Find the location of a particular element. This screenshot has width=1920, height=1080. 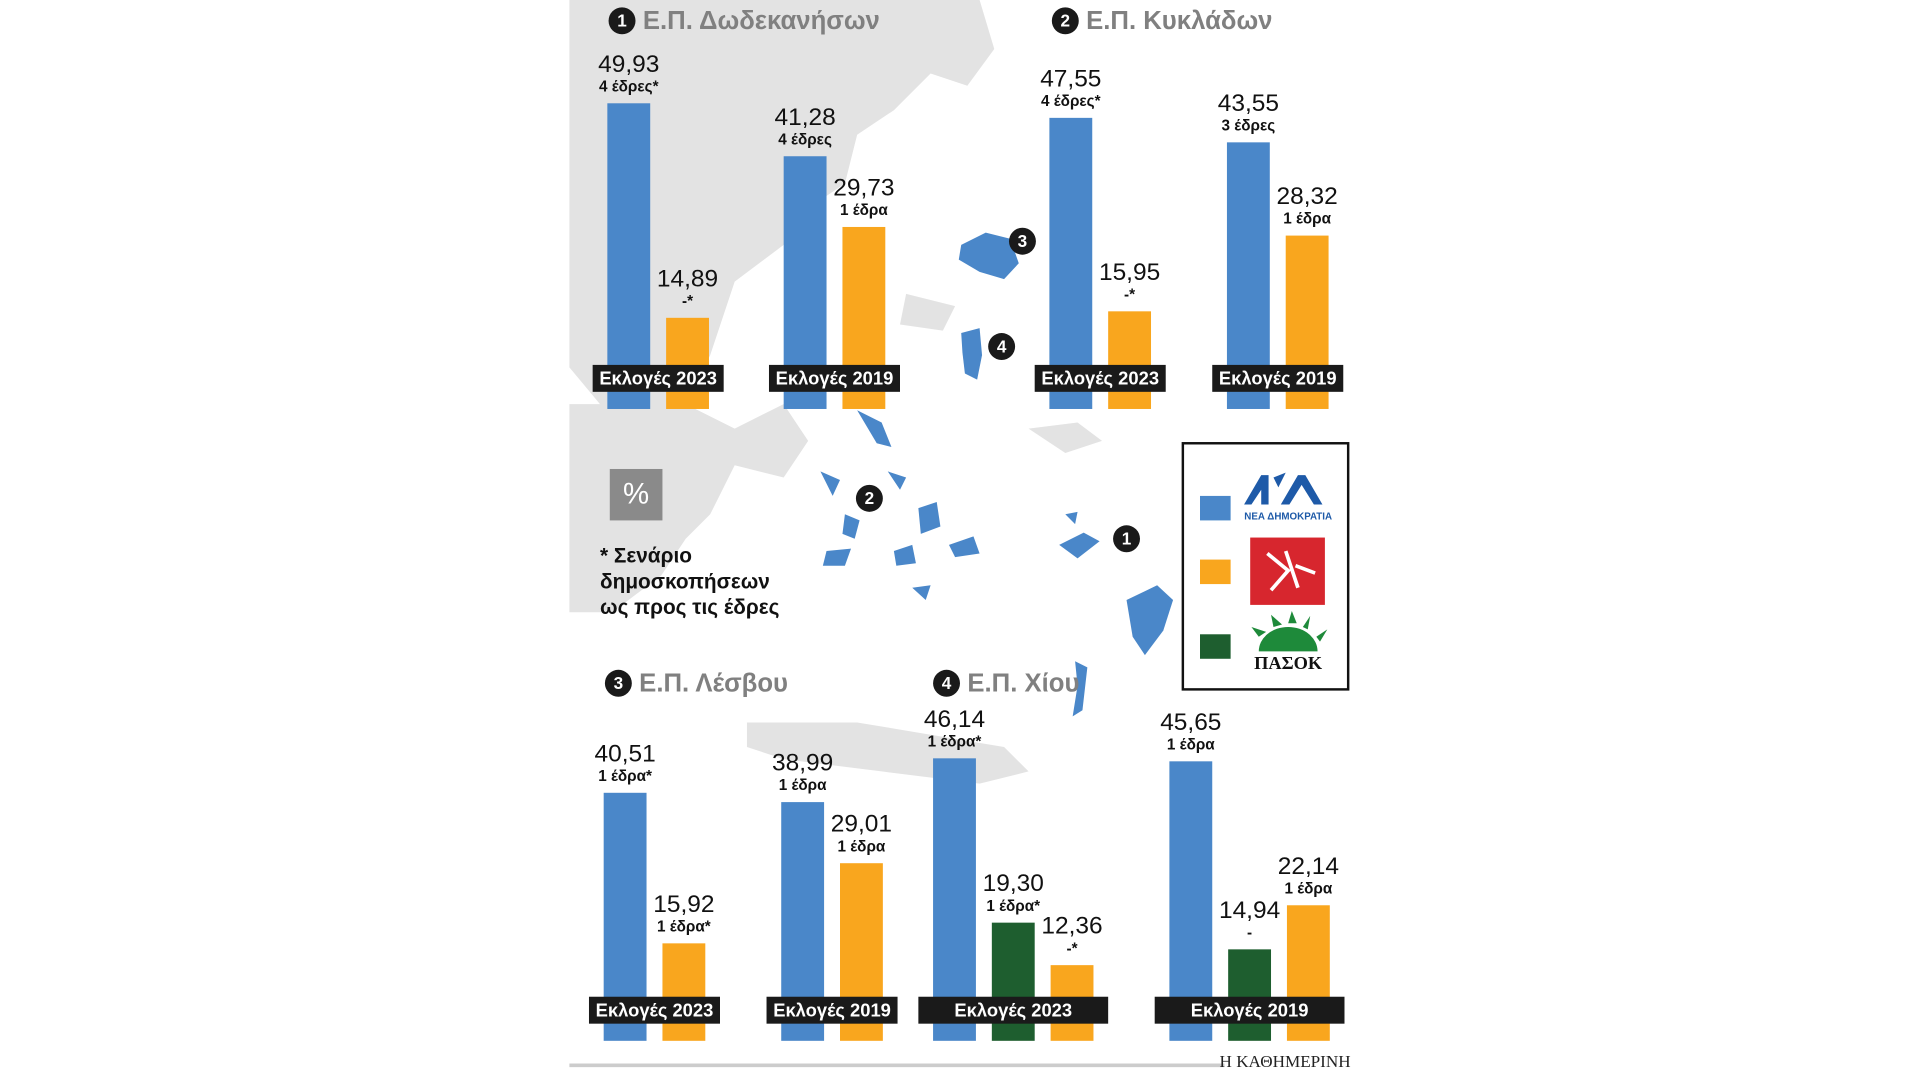

legend-label: ΝΕΑ ΔΗΜΟΚΡΑΤΙΑ is located at coordinates (1288, 516).